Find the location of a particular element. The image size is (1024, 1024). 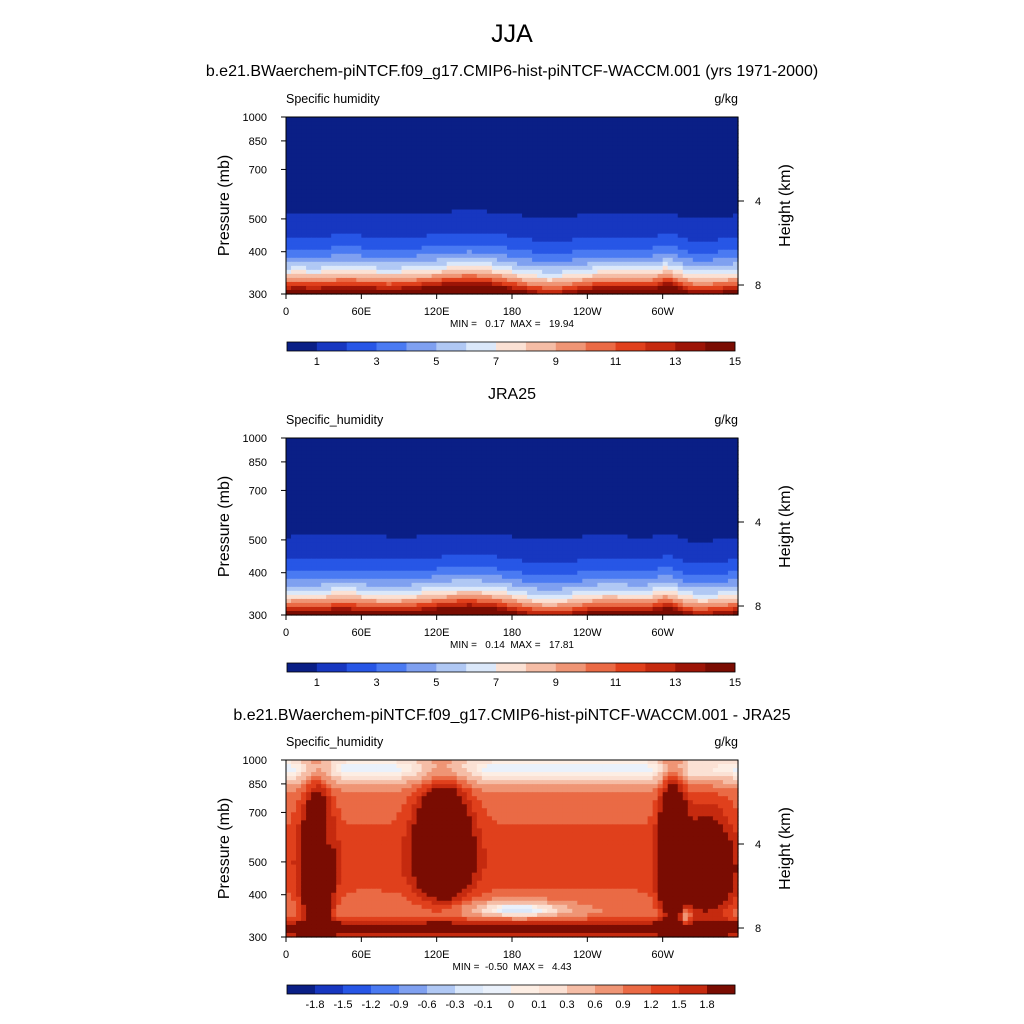

figure-title: JJA is located at coordinates (512, 34).